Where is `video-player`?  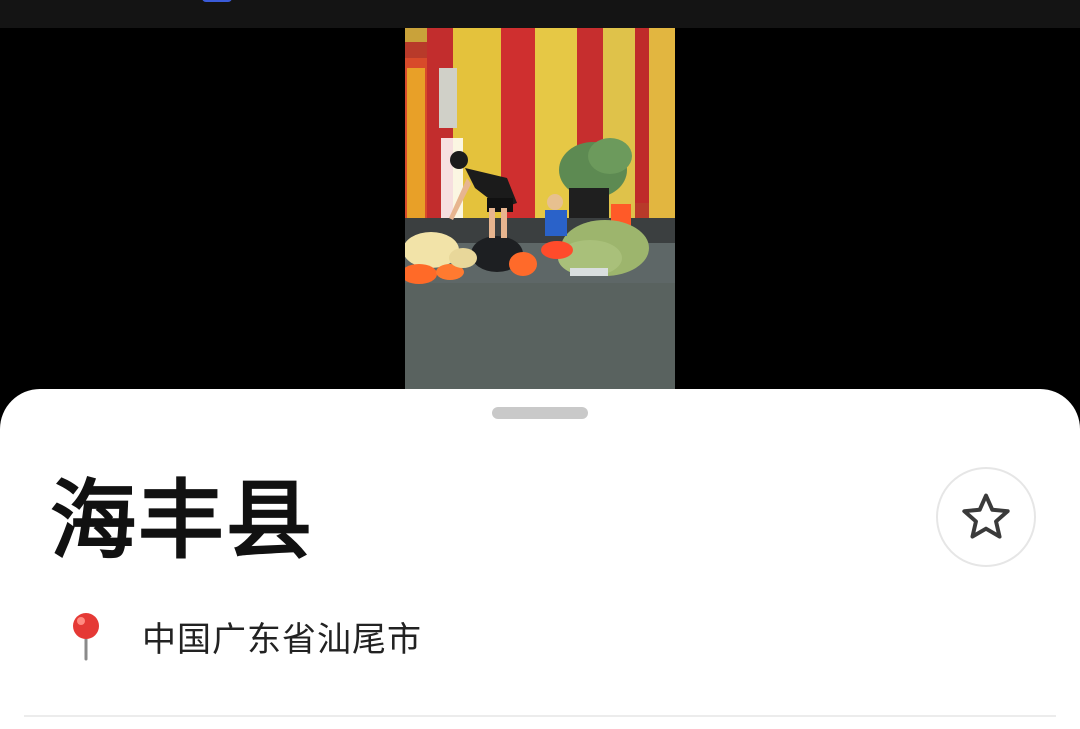
video-player is located at coordinates (540, 209).